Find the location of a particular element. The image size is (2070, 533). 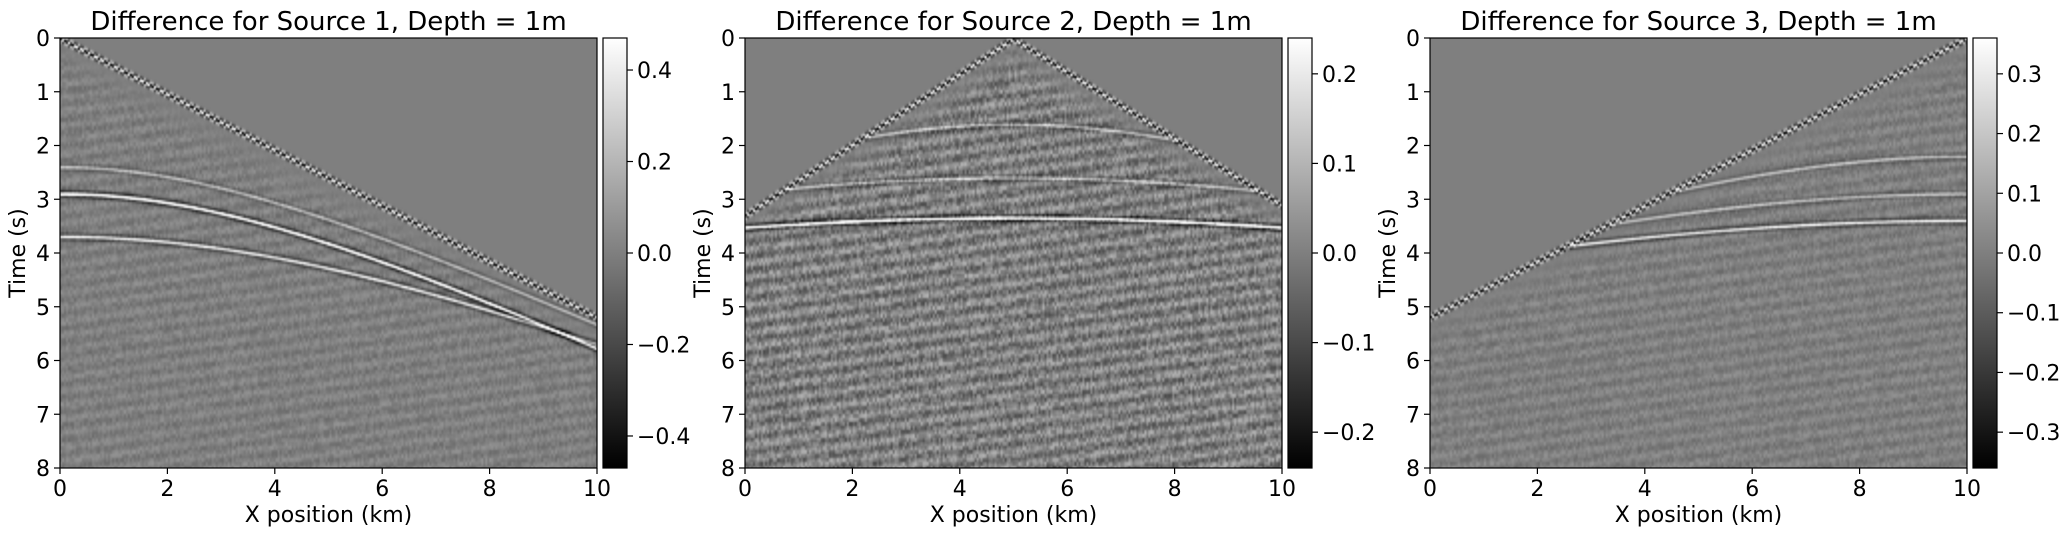

chart-title: Difference for Source 3, Depth = 1m is located at coordinates (1698, 22).